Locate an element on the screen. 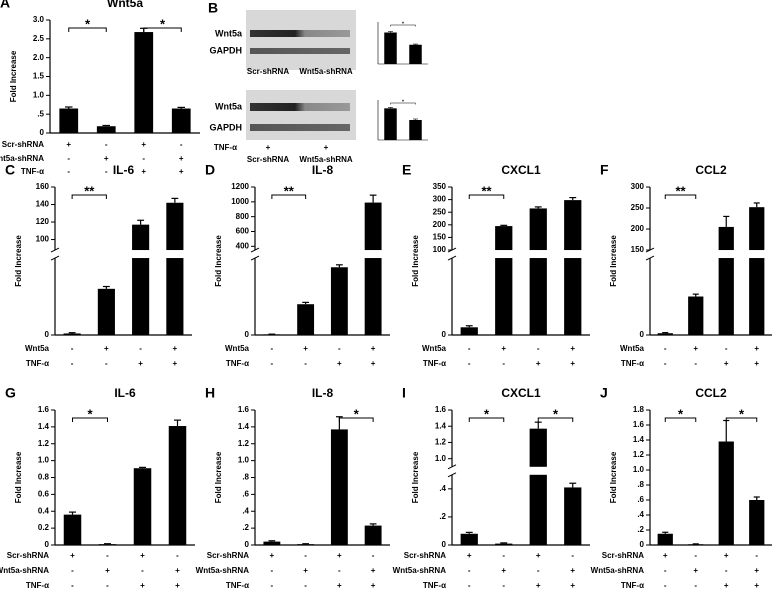 The width and height of the screenshot is (778, 593). y-tick-label: 1.0 is located at coordinates (39, 94).